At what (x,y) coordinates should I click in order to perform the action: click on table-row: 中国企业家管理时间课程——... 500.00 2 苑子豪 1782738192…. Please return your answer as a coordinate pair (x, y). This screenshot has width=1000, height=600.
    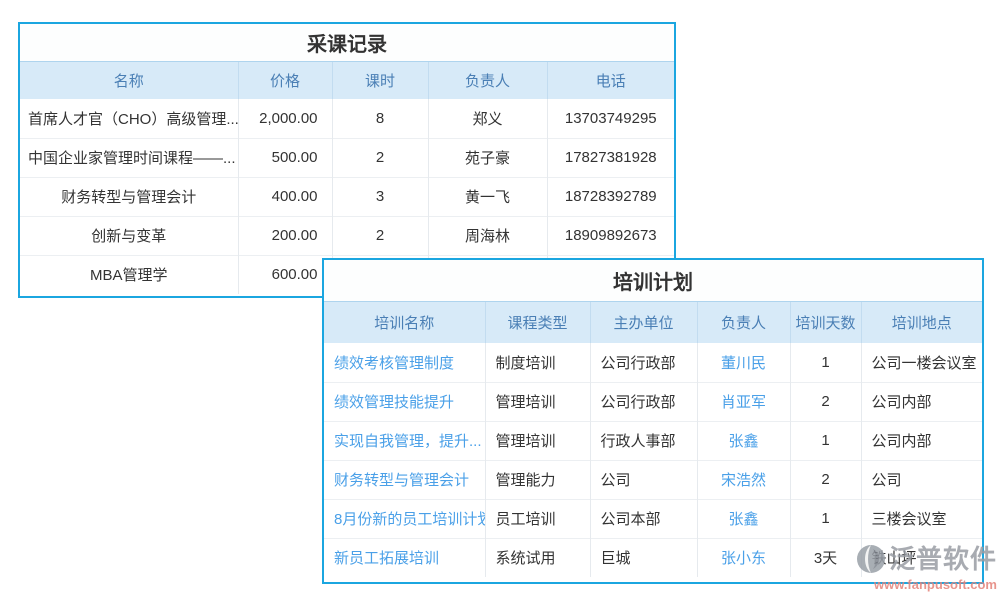
    Looking at the image, I should click on (347, 157).